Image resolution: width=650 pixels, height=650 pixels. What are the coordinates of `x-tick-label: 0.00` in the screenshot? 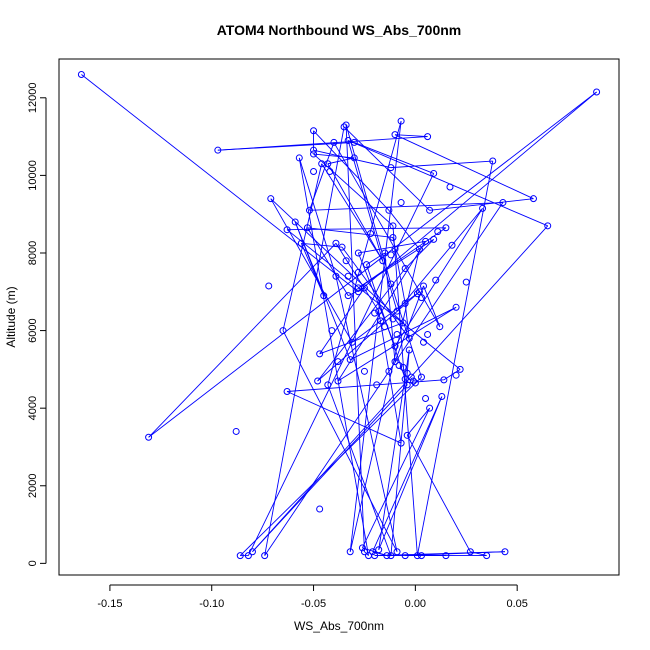 It's located at (415, 604).